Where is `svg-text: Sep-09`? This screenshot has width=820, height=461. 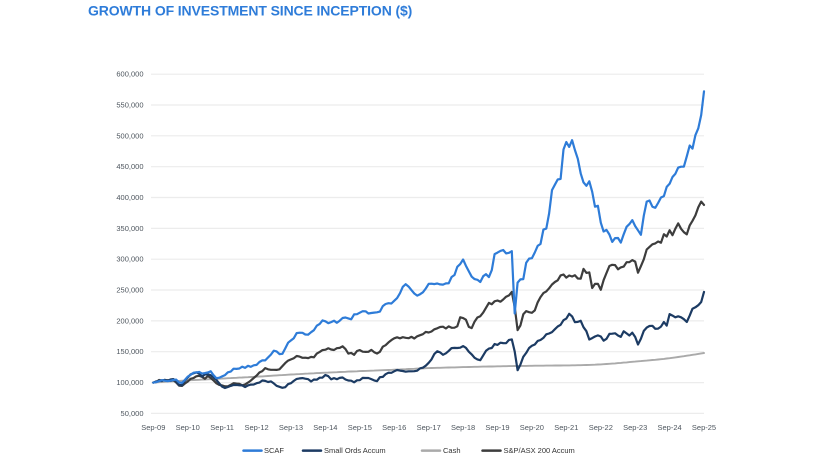
svg-text: Sep-09 is located at coordinates (153, 427).